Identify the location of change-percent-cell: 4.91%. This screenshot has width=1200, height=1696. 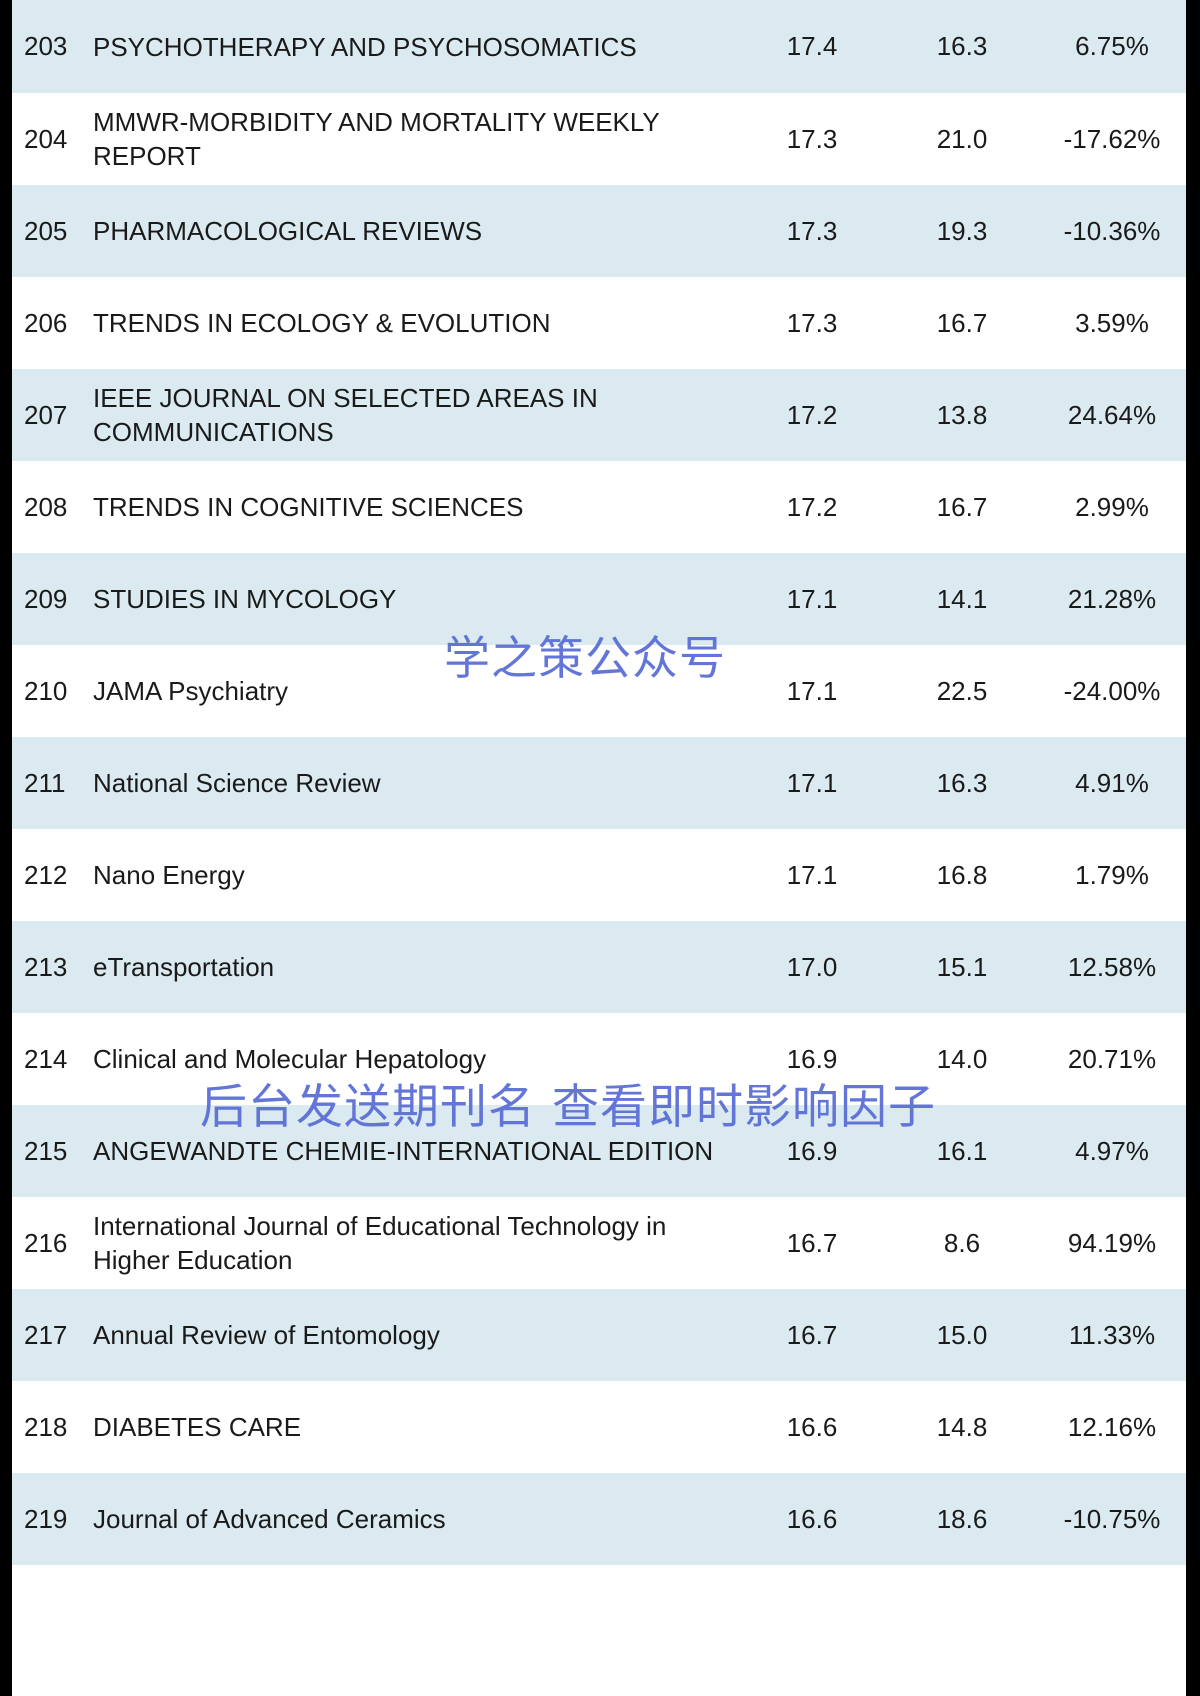
(1112, 782).